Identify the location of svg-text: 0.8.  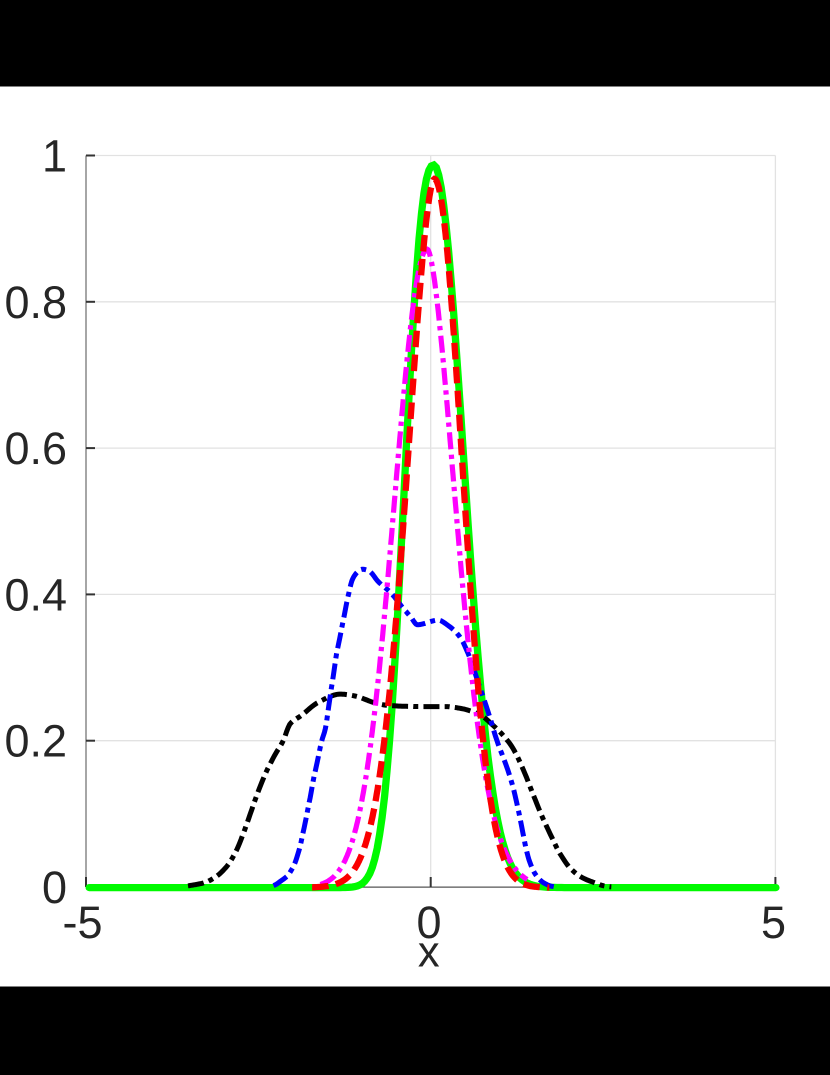
(35, 302).